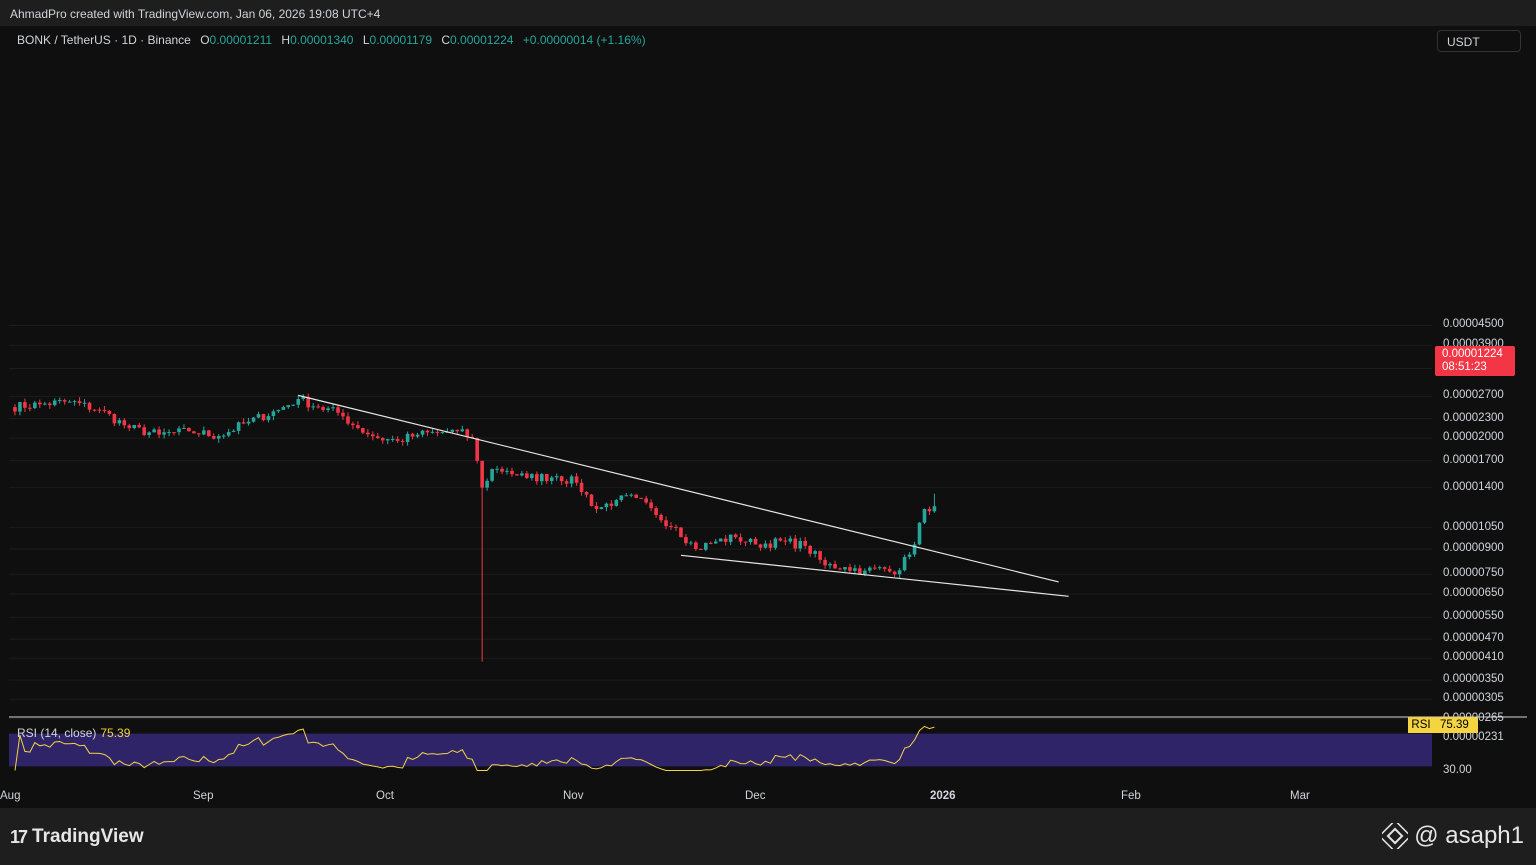 Image resolution: width=1536 pixels, height=865 pixels. I want to click on x-tick-label: Oct, so click(385, 796).